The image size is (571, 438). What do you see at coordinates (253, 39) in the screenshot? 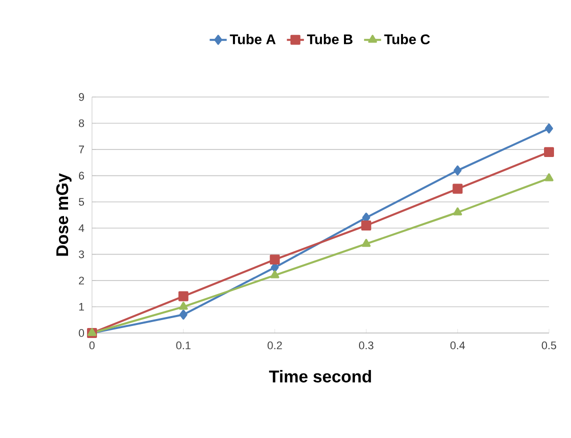
I see `legend-label: Tube A` at bounding box center [253, 39].